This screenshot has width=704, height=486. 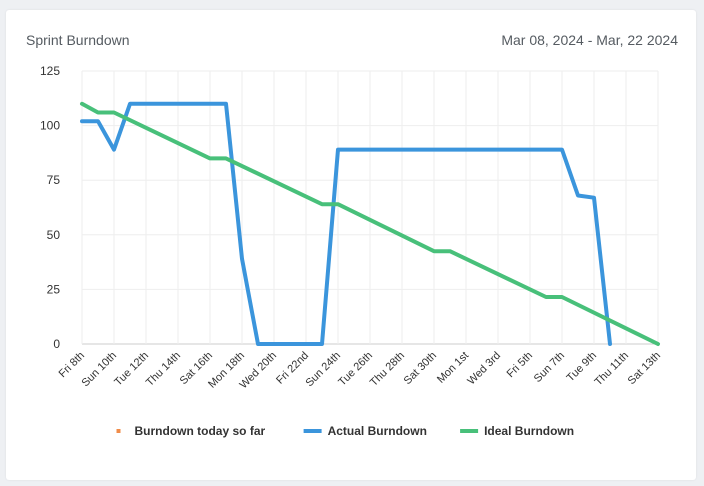 I want to click on legend-label: Burndown today so far, so click(x=200, y=431).